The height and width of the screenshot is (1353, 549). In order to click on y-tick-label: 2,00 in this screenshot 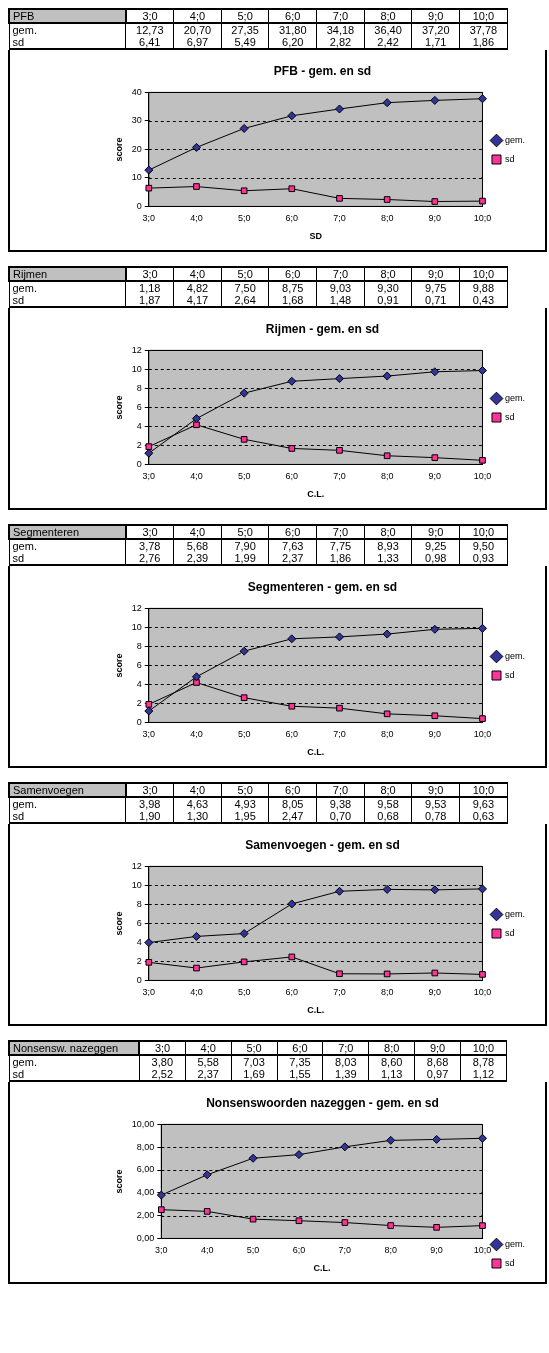, I will do `click(145, 1215)`.